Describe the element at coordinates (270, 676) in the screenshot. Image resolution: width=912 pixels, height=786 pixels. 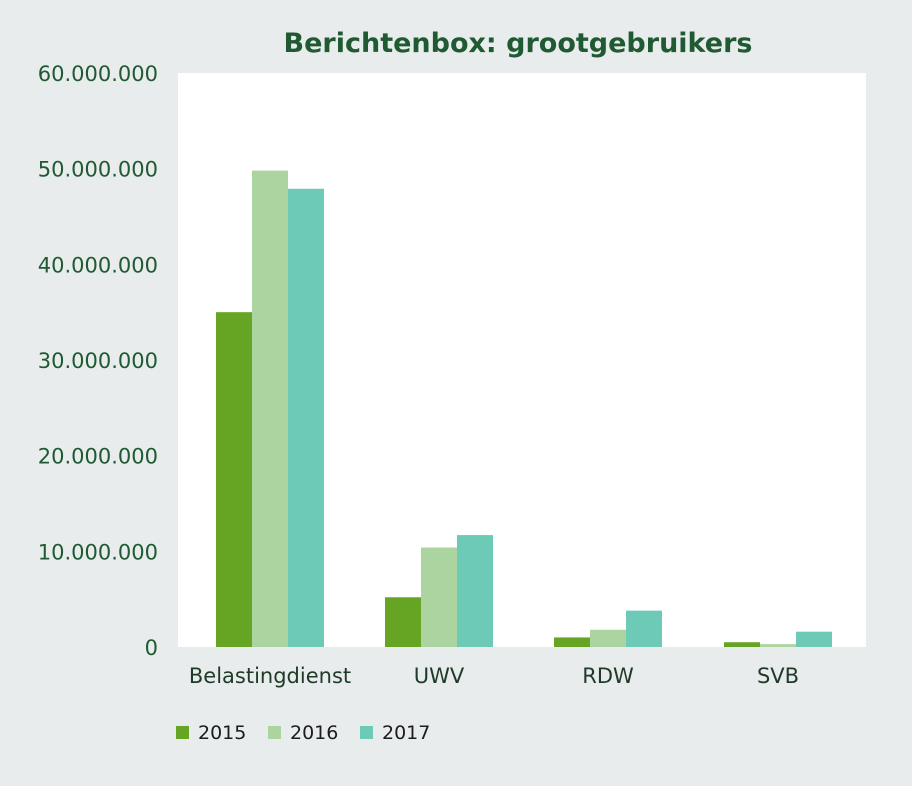
I see `x-tick-label: Belastingdienst` at that location.